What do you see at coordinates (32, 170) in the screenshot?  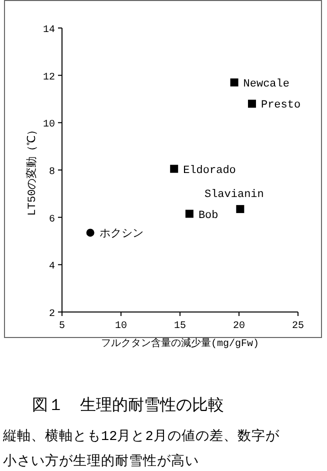 I see `y-axis-title: LT50の変動（℃）` at bounding box center [32, 170].